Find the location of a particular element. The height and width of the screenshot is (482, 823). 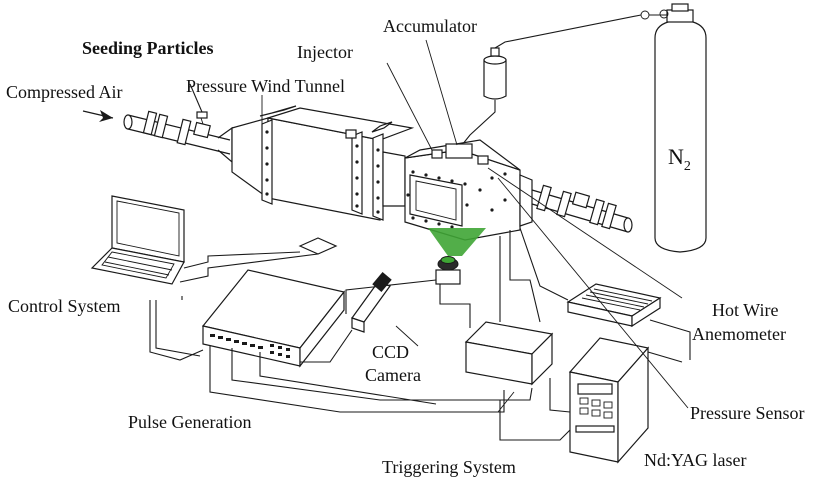

label-accumulator: Accumulator is located at coordinates (430, 26).